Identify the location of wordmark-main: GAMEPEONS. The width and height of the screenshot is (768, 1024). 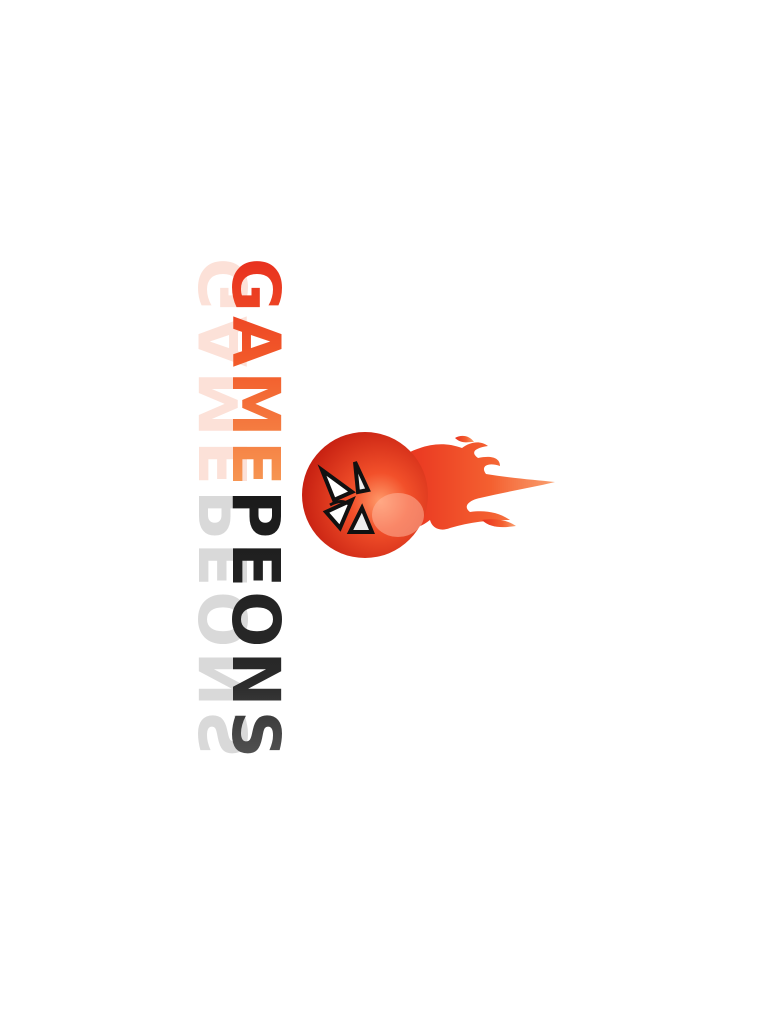
(255, 510).